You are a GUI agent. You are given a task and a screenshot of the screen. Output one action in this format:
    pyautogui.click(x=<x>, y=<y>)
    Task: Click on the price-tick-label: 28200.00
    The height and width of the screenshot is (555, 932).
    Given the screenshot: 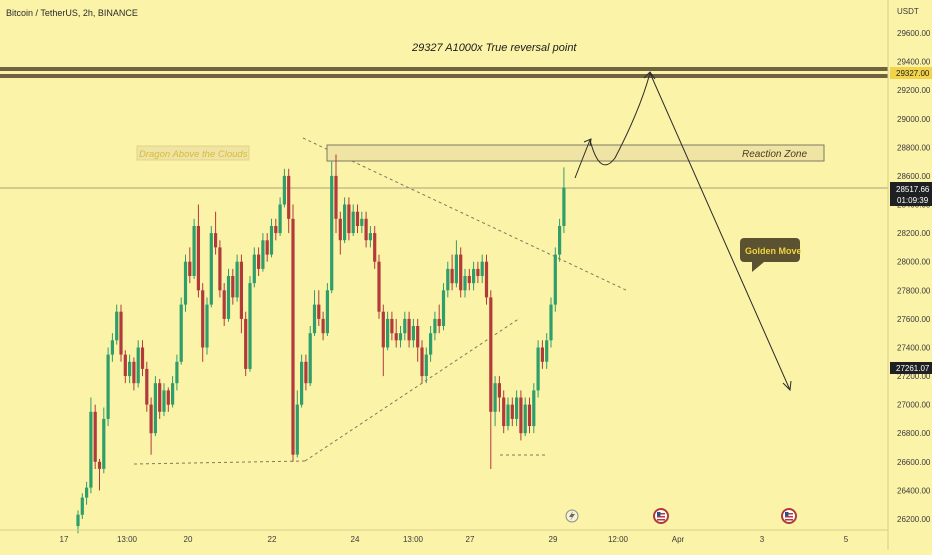 What is the action you would take?
    pyautogui.click(x=914, y=233)
    